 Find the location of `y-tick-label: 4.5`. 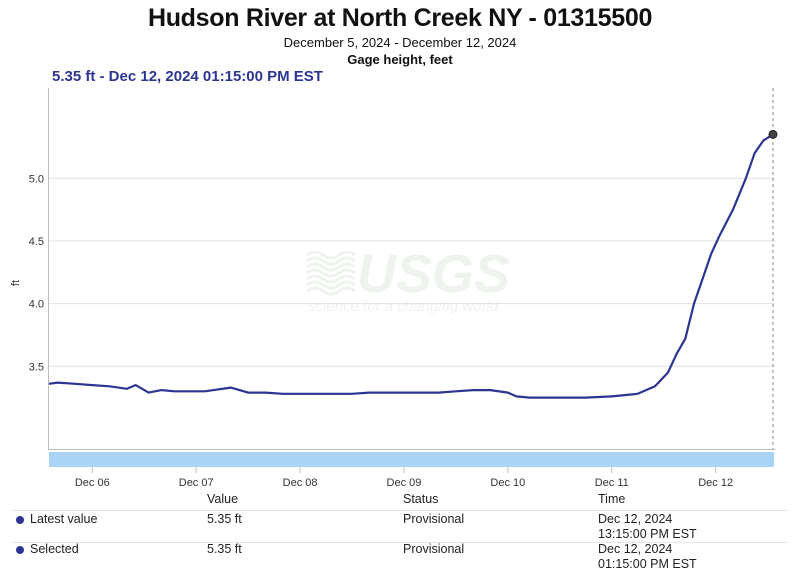

y-tick-label: 4.5 is located at coordinates (36, 242).